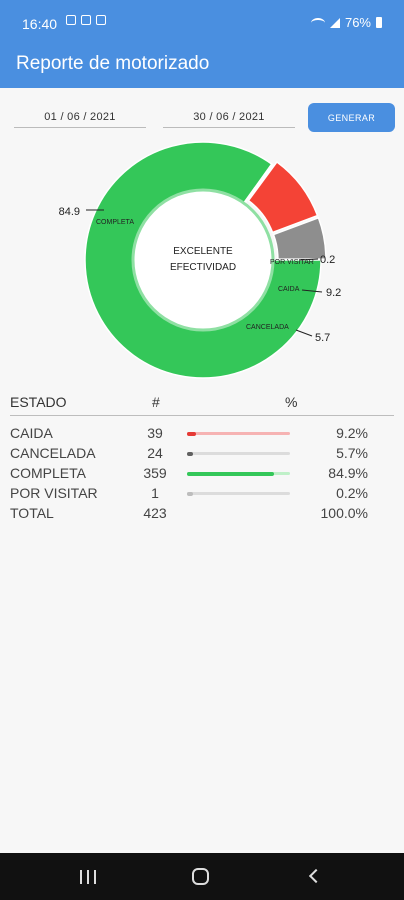  What do you see at coordinates (203, 251) in the screenshot?
I see `center-label-line1: EXCELENTE` at bounding box center [203, 251].